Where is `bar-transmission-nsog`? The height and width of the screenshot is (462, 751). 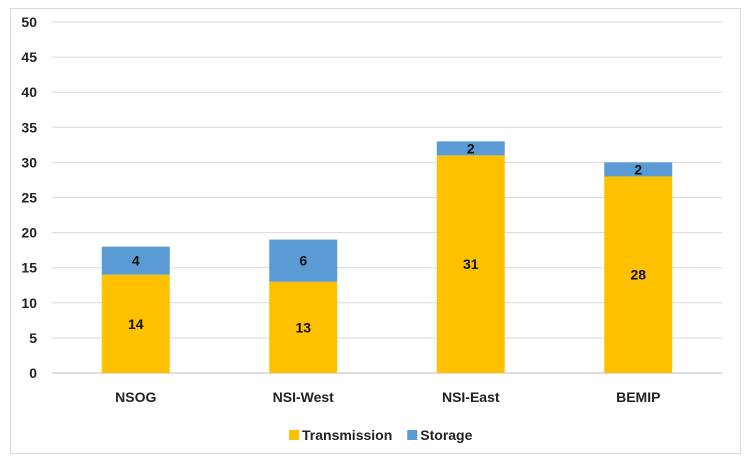 bar-transmission-nsog is located at coordinates (135, 323).